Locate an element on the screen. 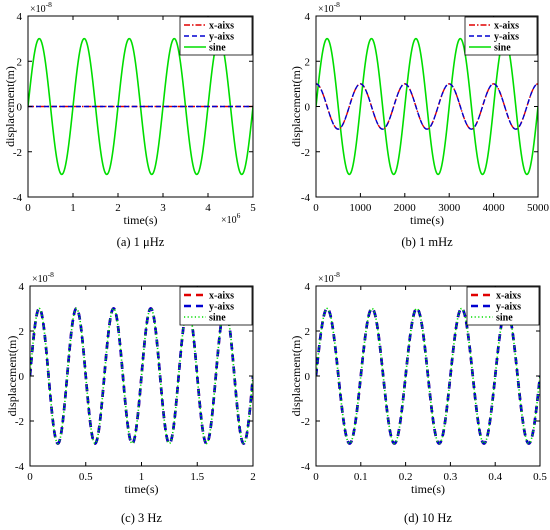 The height and width of the screenshot is (530, 550). x-tick-label: 5 is located at coordinates (253, 208).